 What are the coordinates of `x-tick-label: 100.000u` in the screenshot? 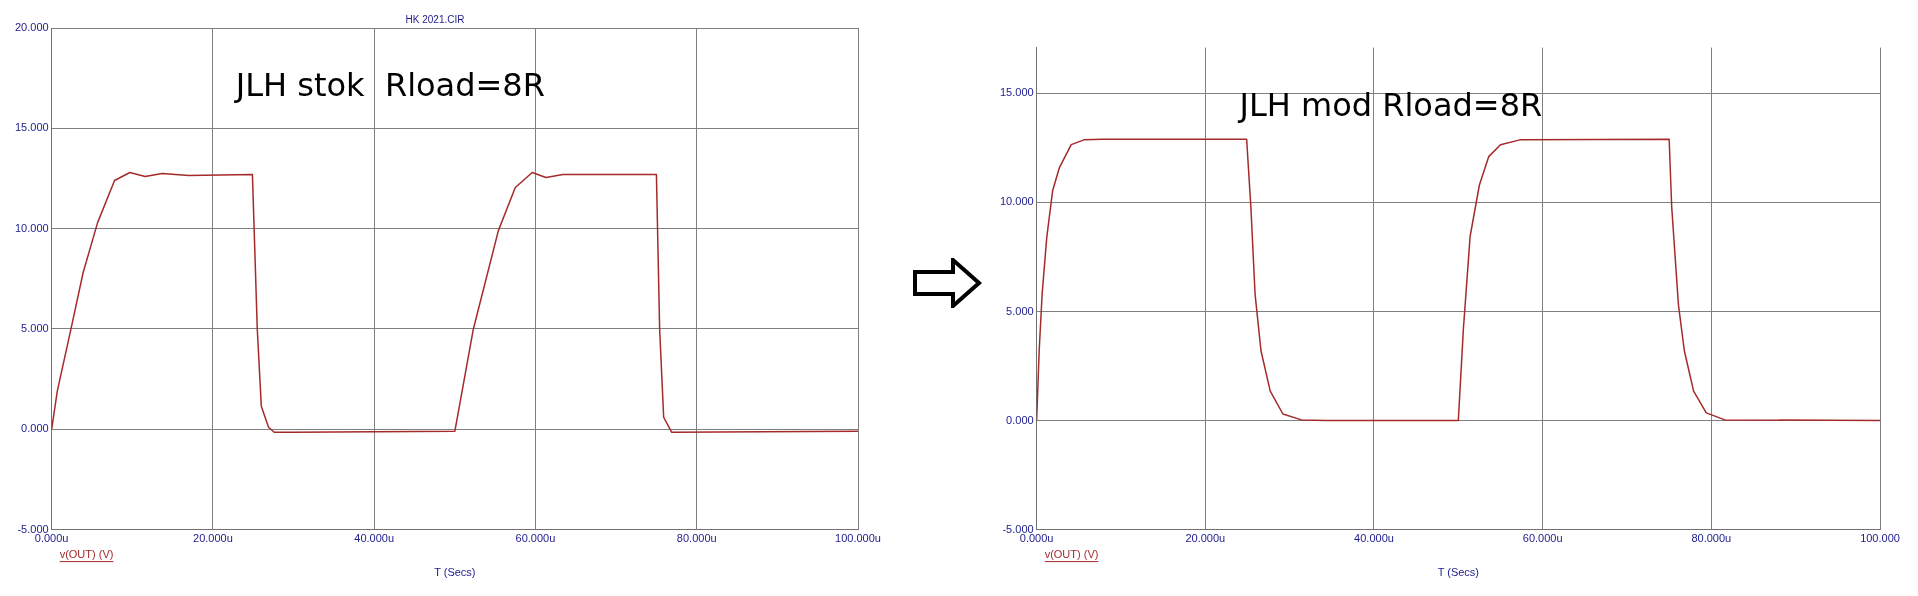 It's located at (858, 538).